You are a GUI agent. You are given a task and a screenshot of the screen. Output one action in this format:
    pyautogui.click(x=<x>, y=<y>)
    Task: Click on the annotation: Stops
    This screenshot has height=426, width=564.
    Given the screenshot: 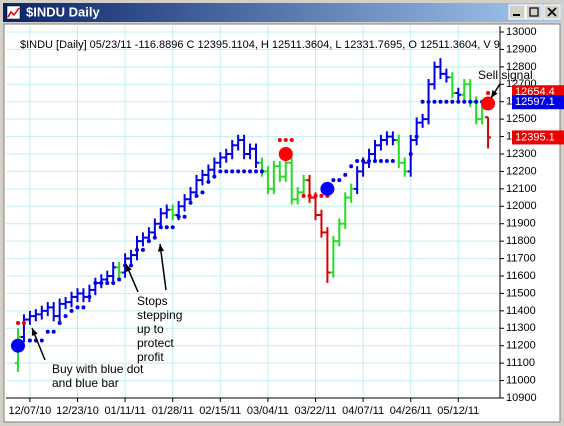 What is the action you would take?
    pyautogui.click(x=152, y=301)
    